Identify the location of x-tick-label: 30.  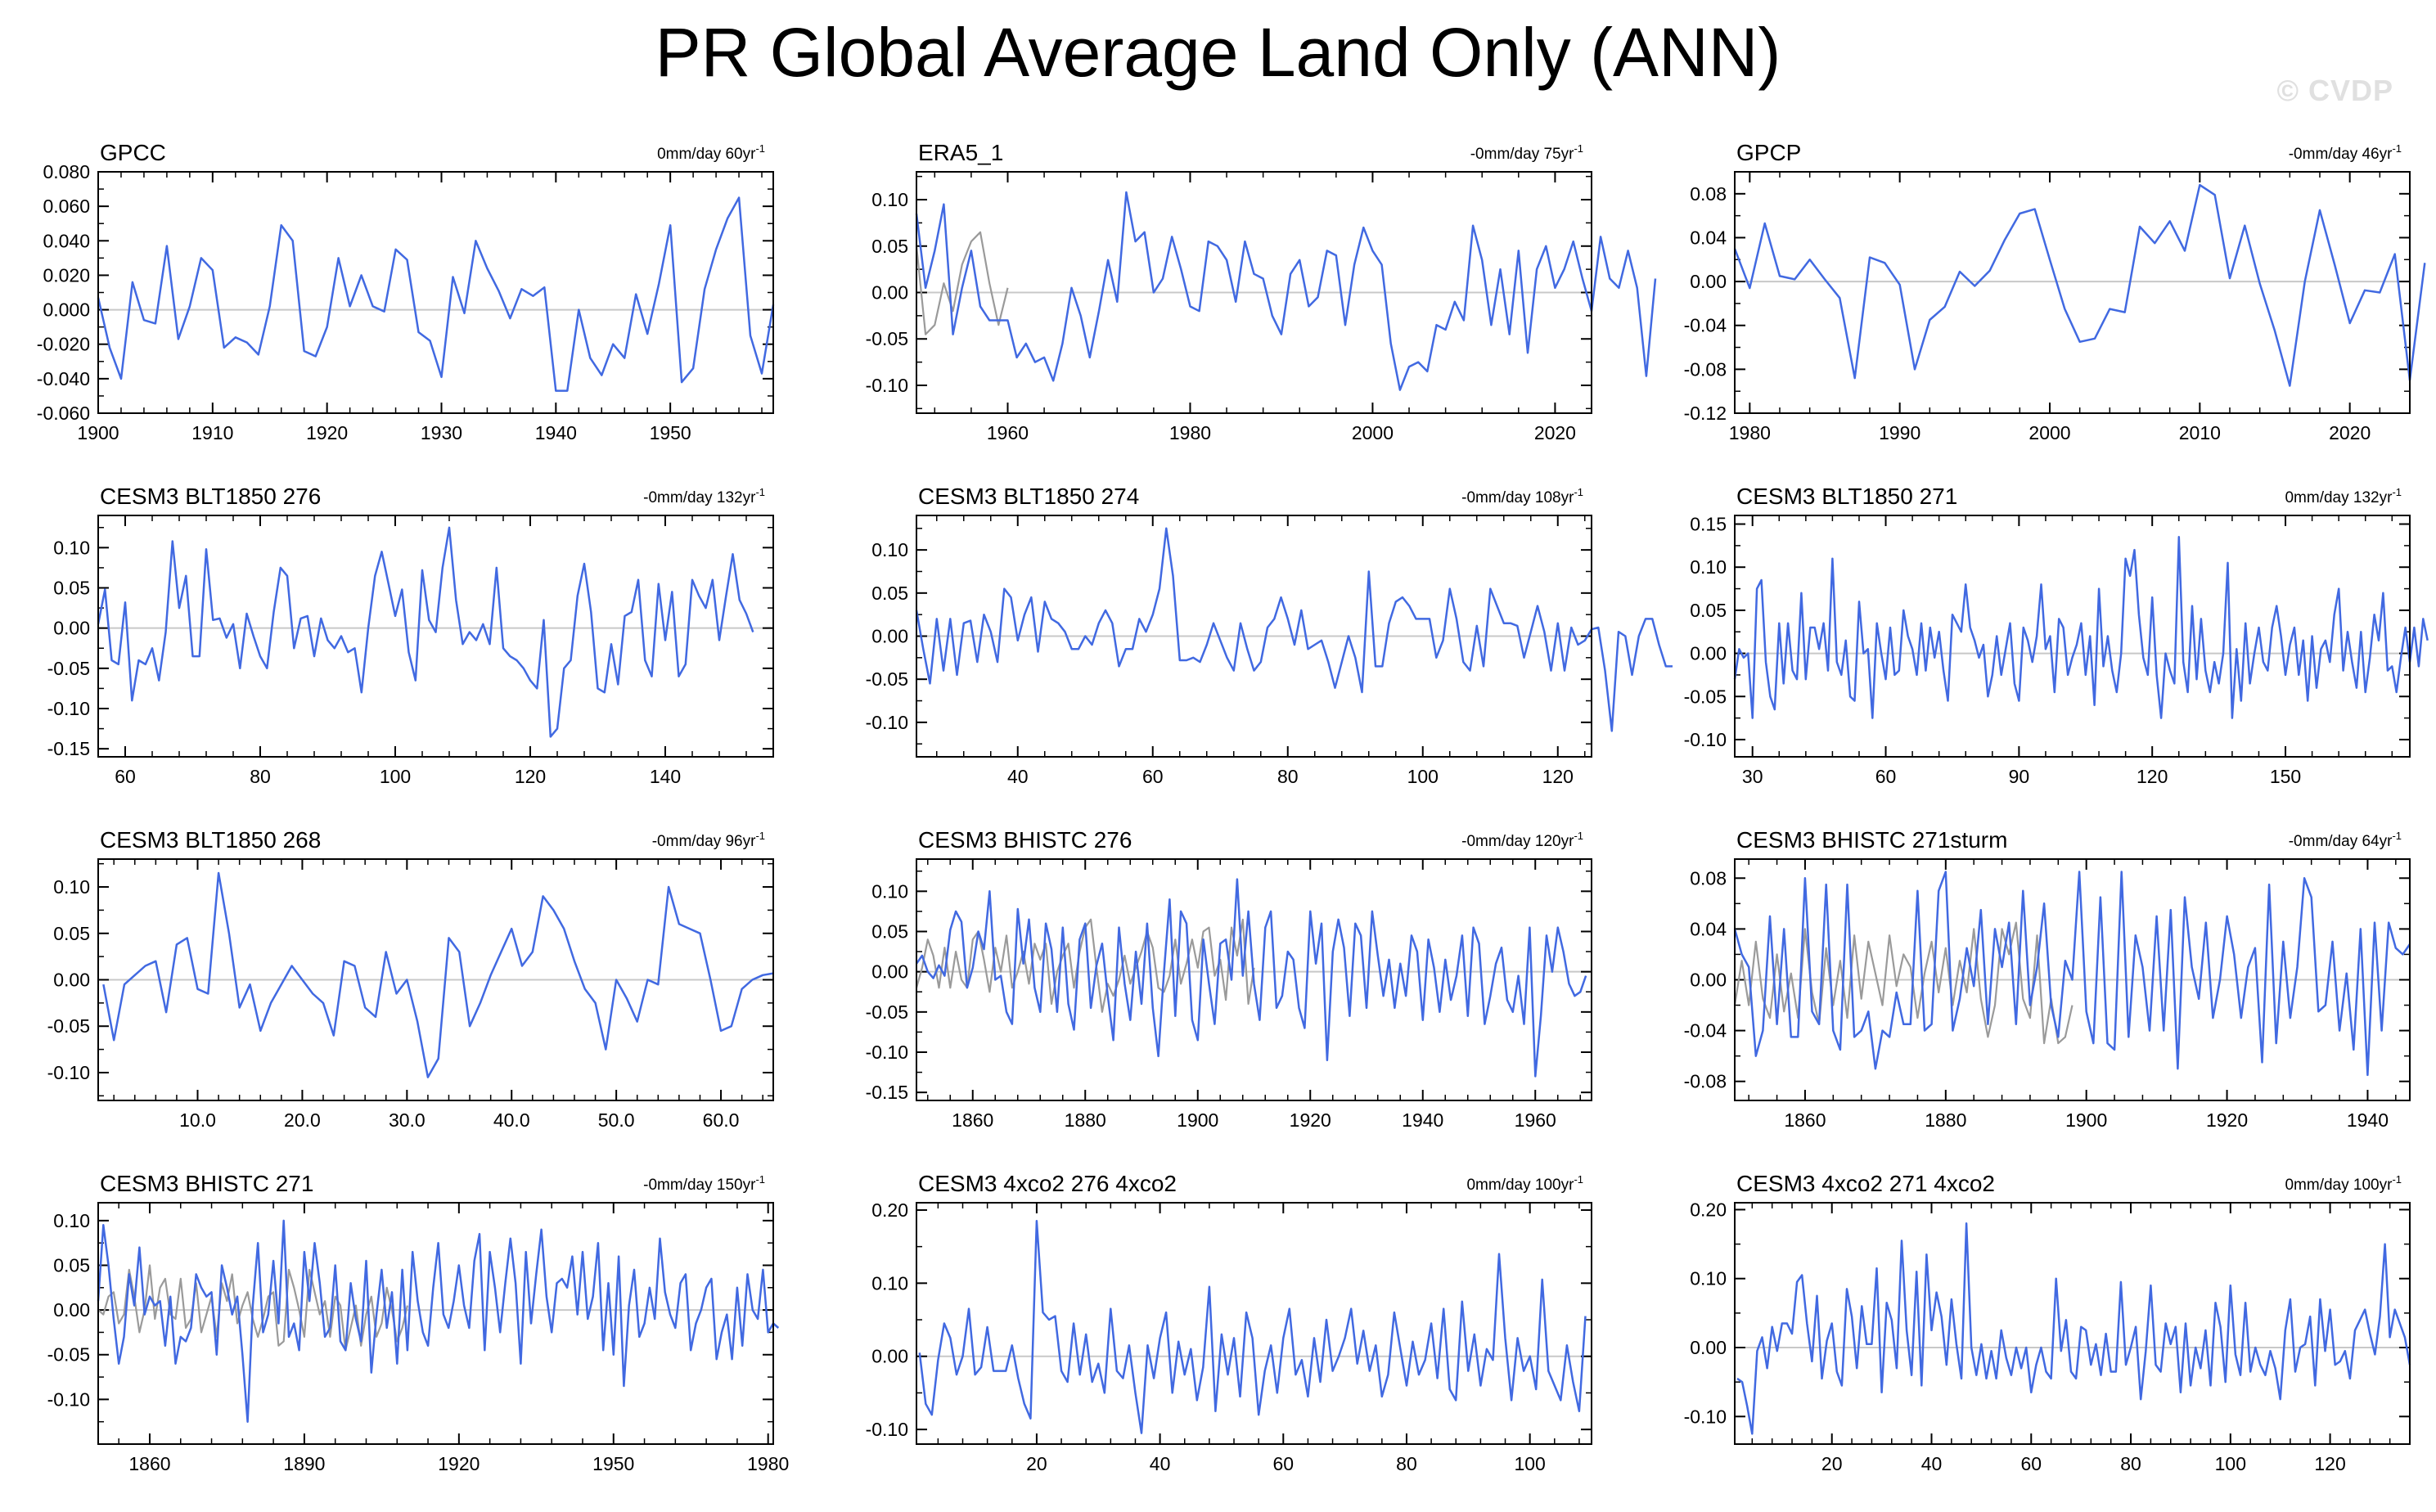
(1752, 777).